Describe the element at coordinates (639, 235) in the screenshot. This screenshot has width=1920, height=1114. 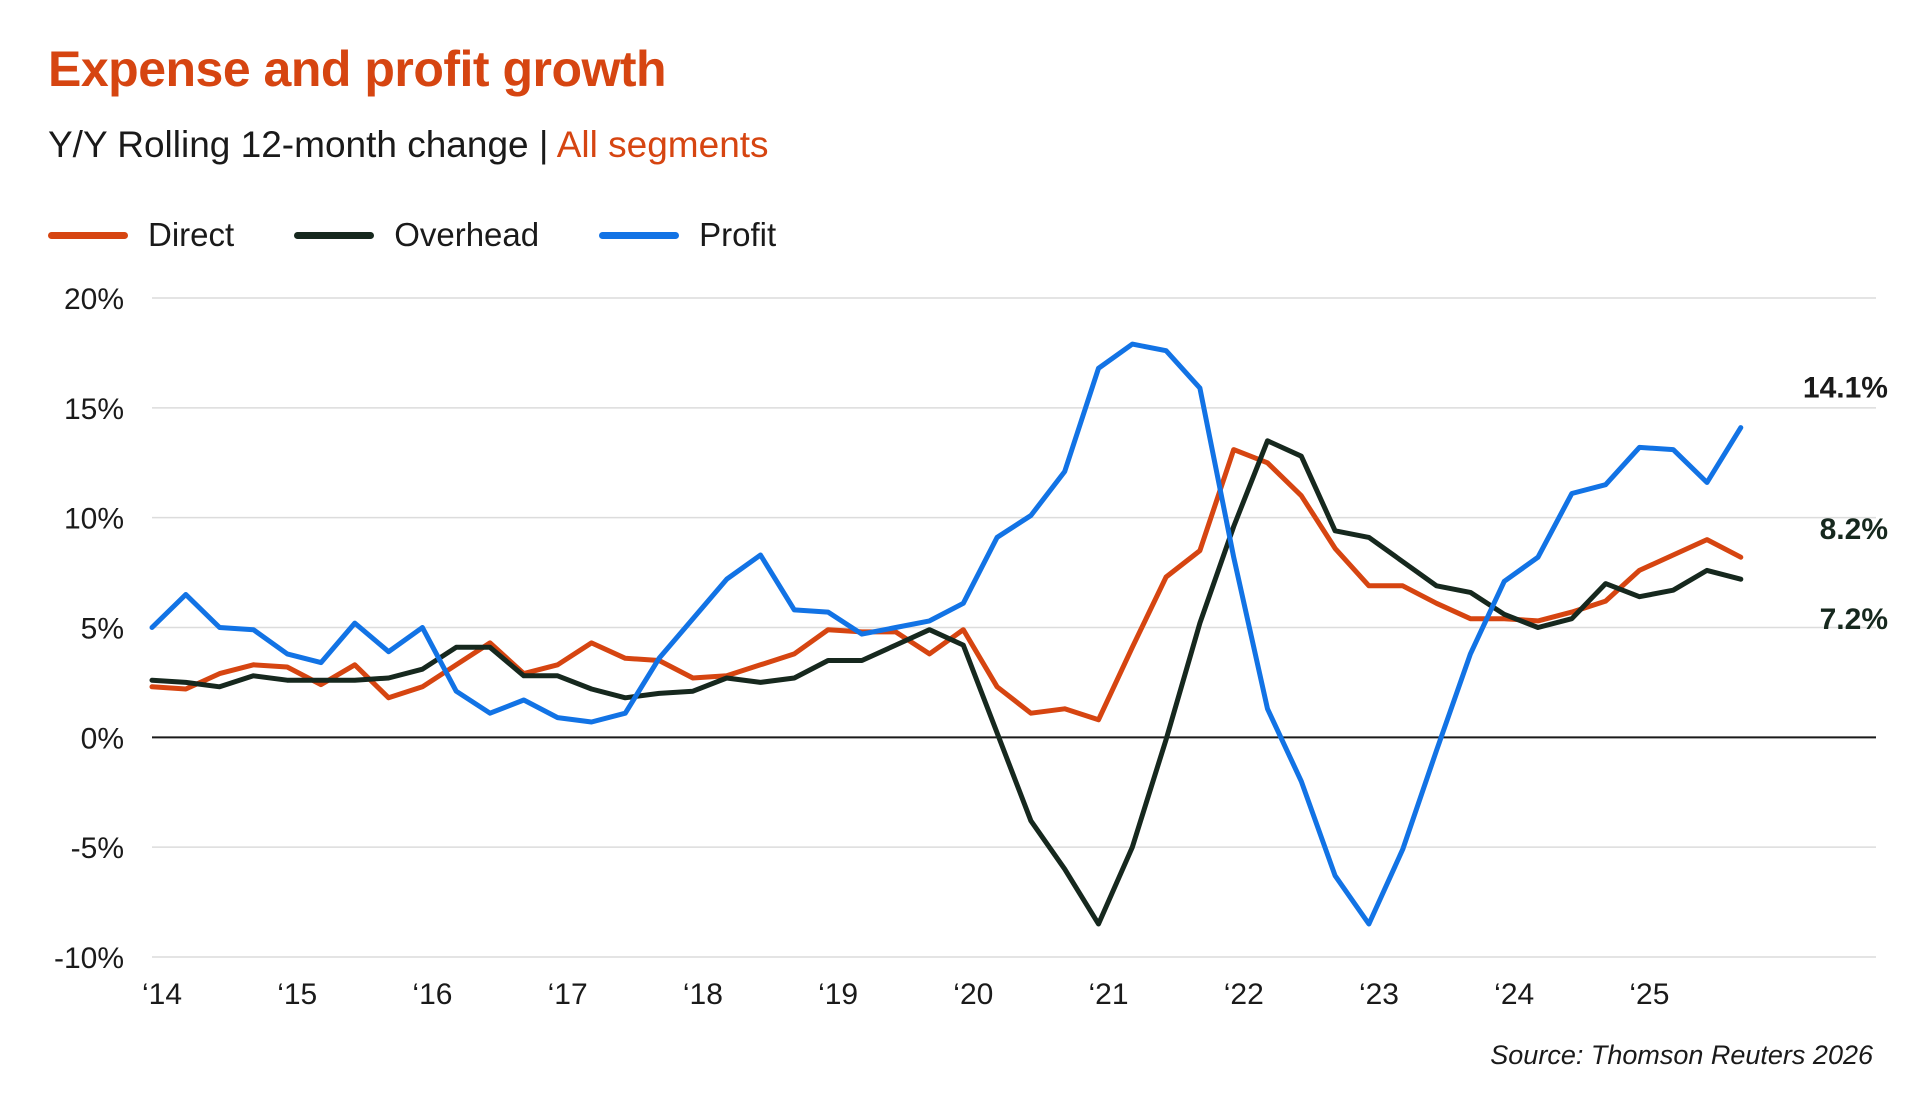
I see `legend-swatch-profit` at that location.